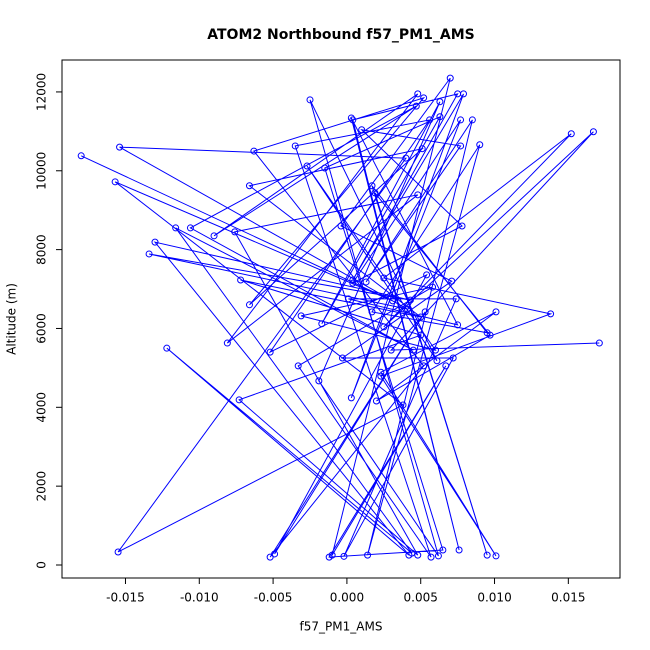 Image resolution: width=650 pixels, height=650 pixels. I want to click on x-axis-label: f57_PM1_AMS, so click(341, 627).